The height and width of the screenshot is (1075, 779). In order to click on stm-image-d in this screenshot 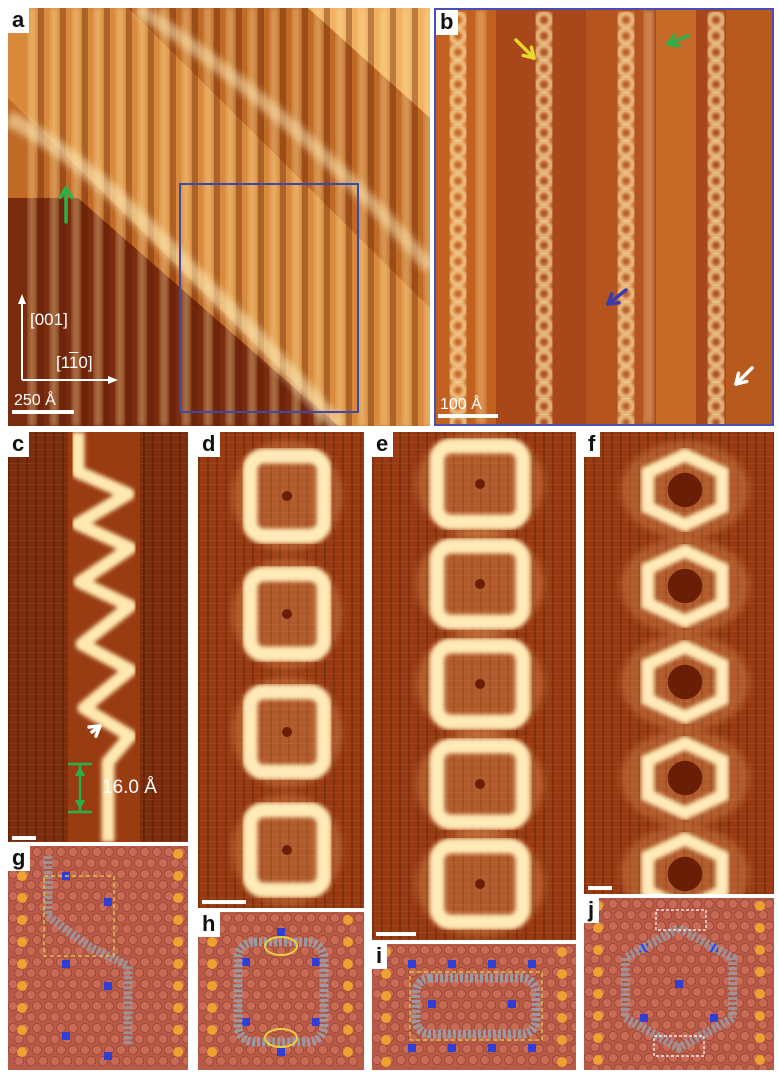, I will do `click(281, 670)`.